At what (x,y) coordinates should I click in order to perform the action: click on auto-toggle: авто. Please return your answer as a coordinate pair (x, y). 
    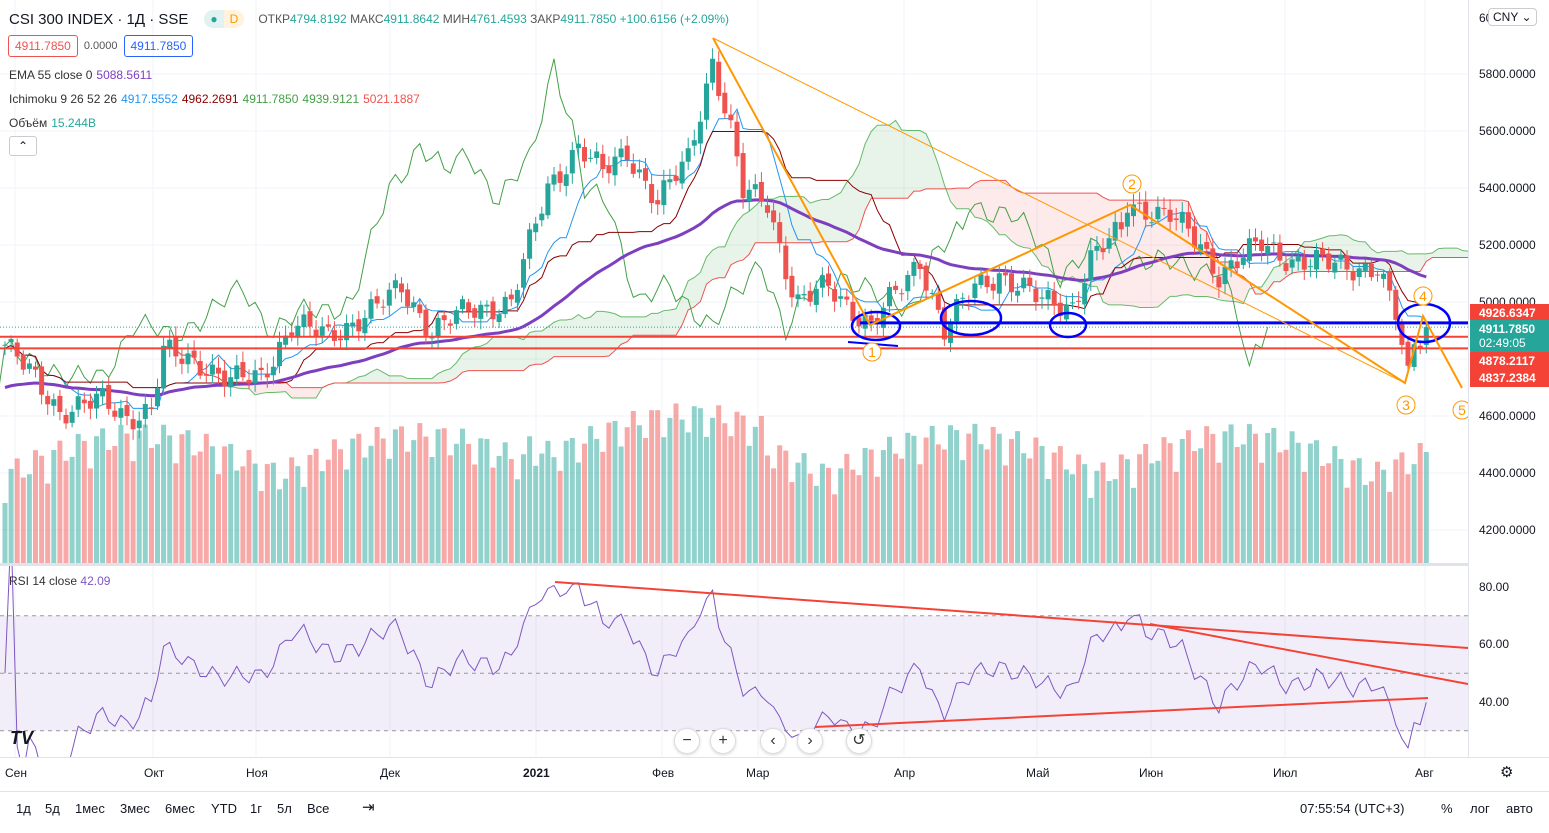
    Looking at the image, I should click on (1519, 808).